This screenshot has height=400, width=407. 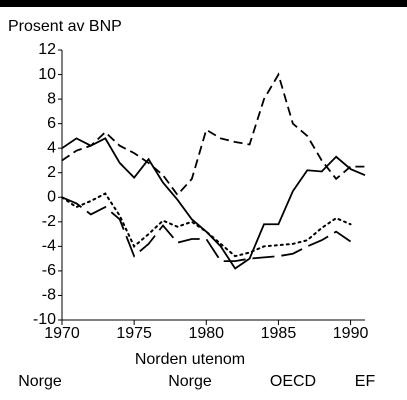 What do you see at coordinates (40, 381) in the screenshot?
I see `legend-label: Norge` at bounding box center [40, 381].